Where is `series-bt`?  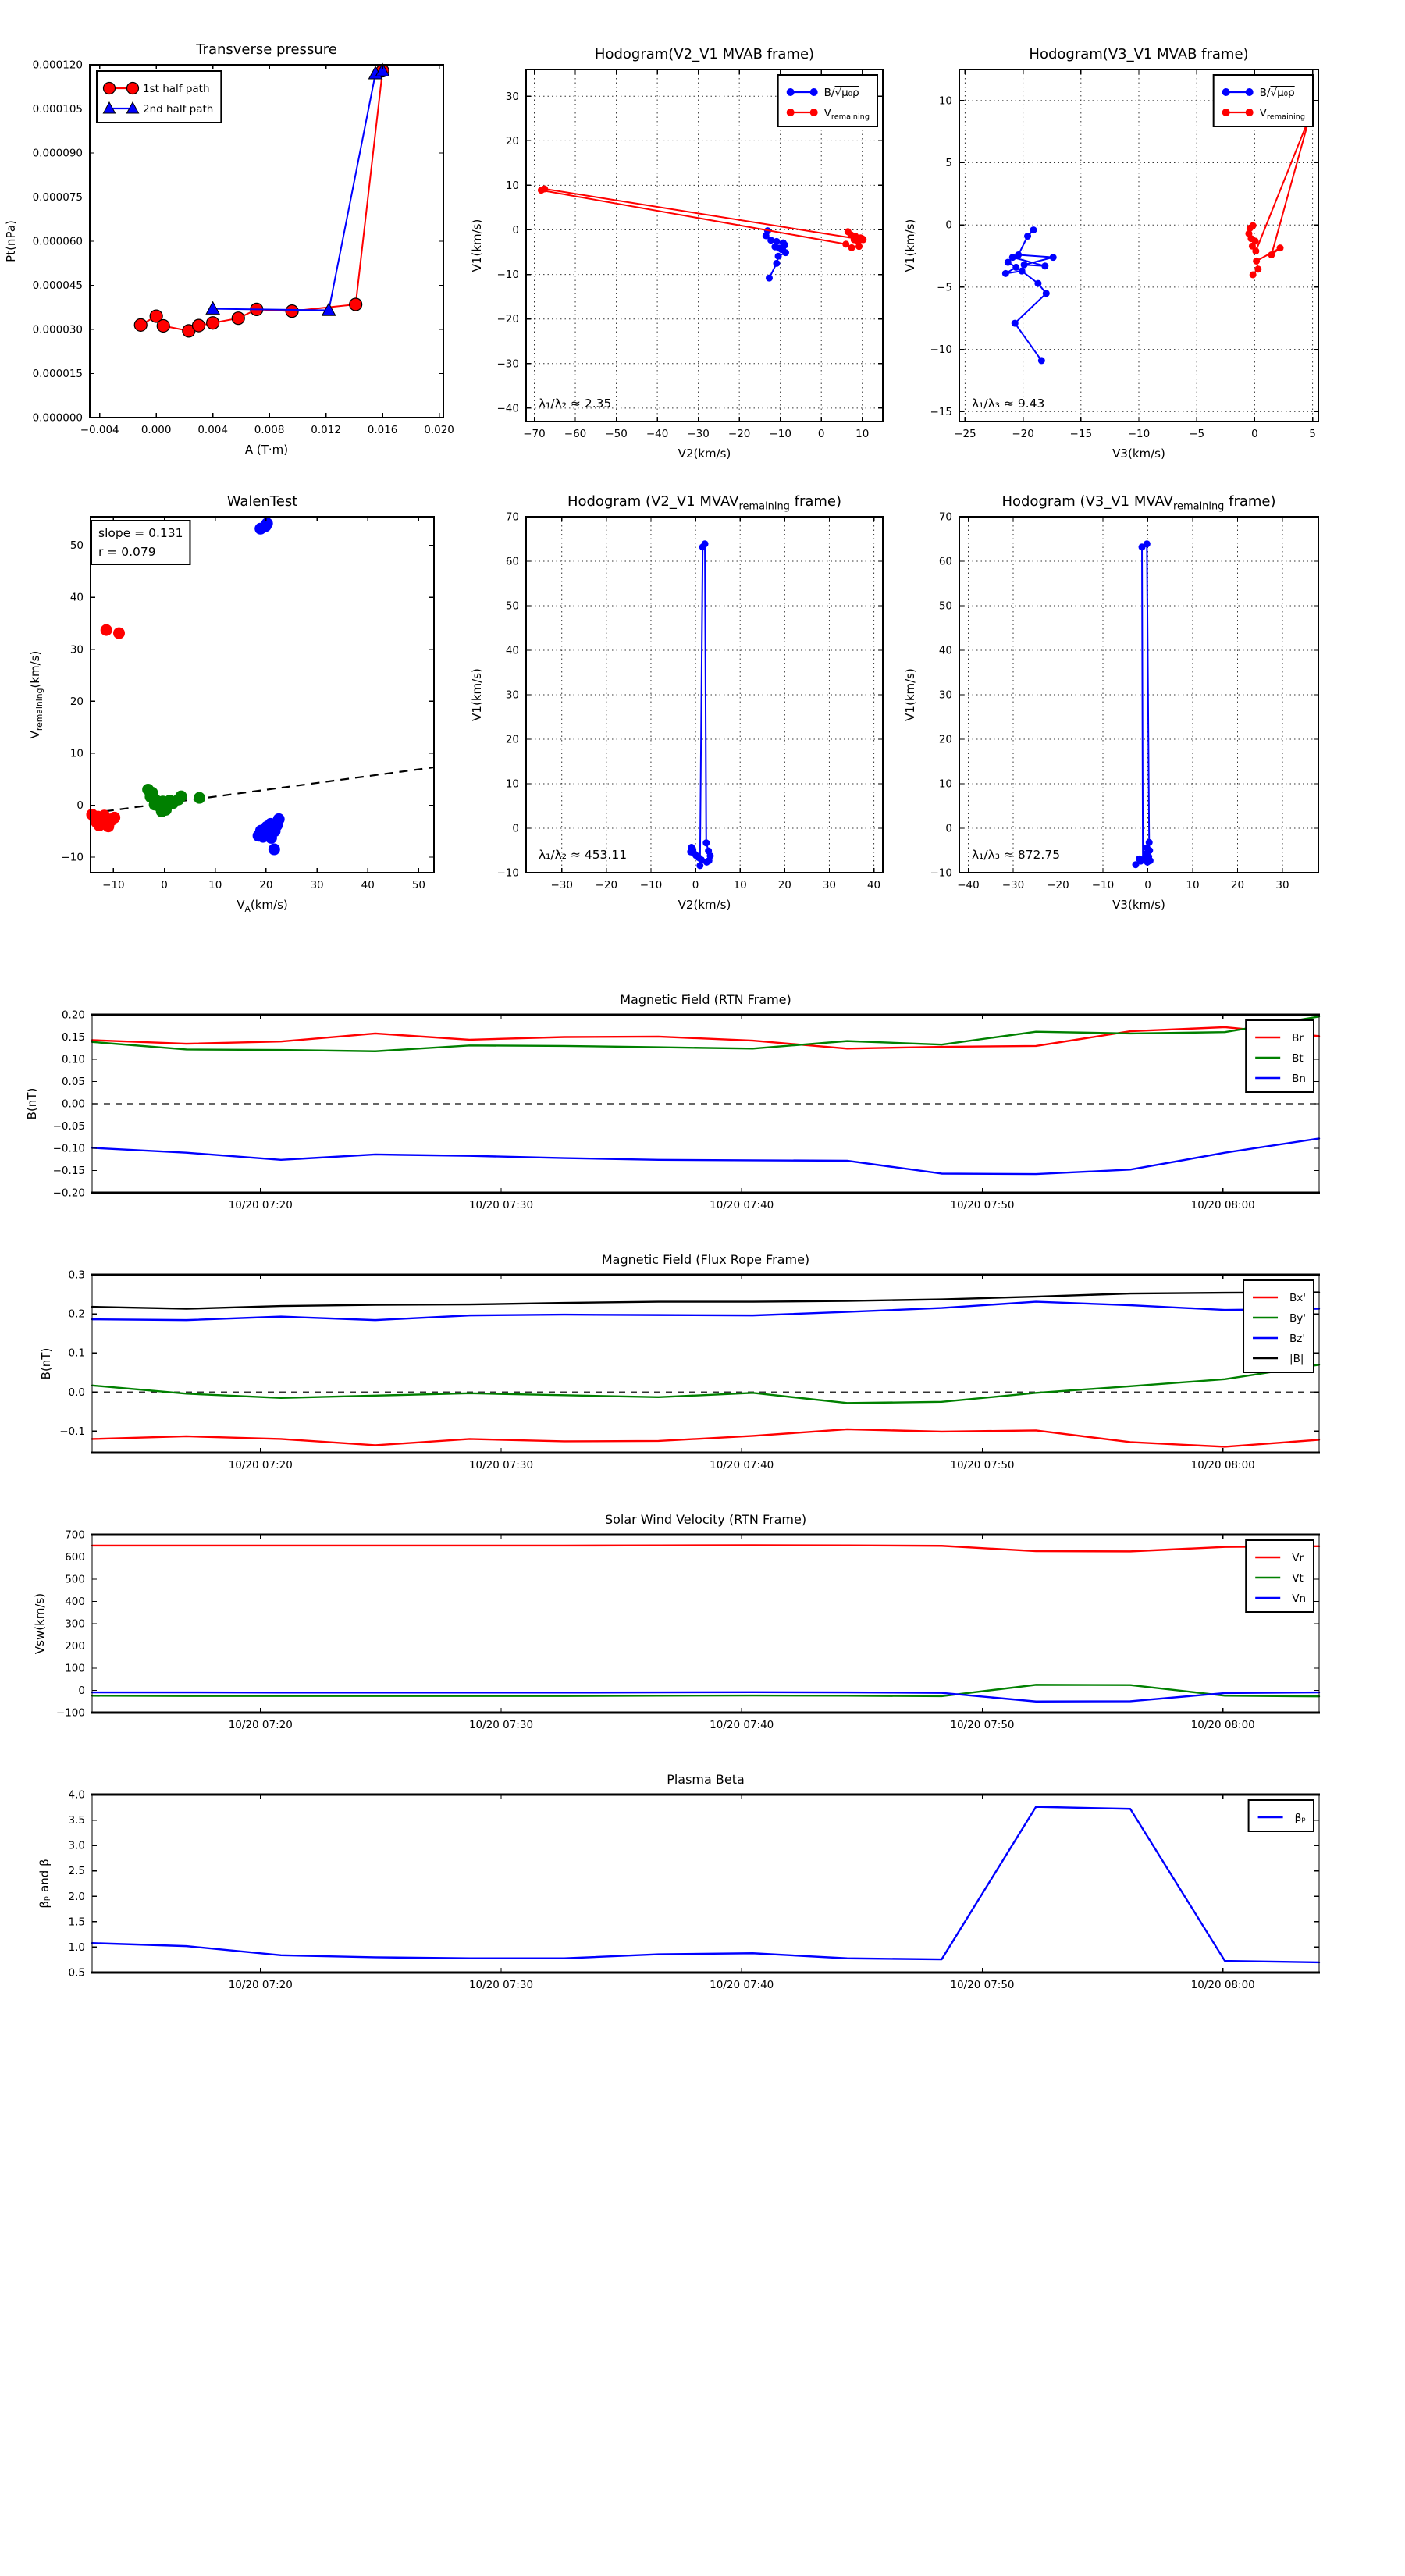
series-bt is located at coordinates (706, 1034).